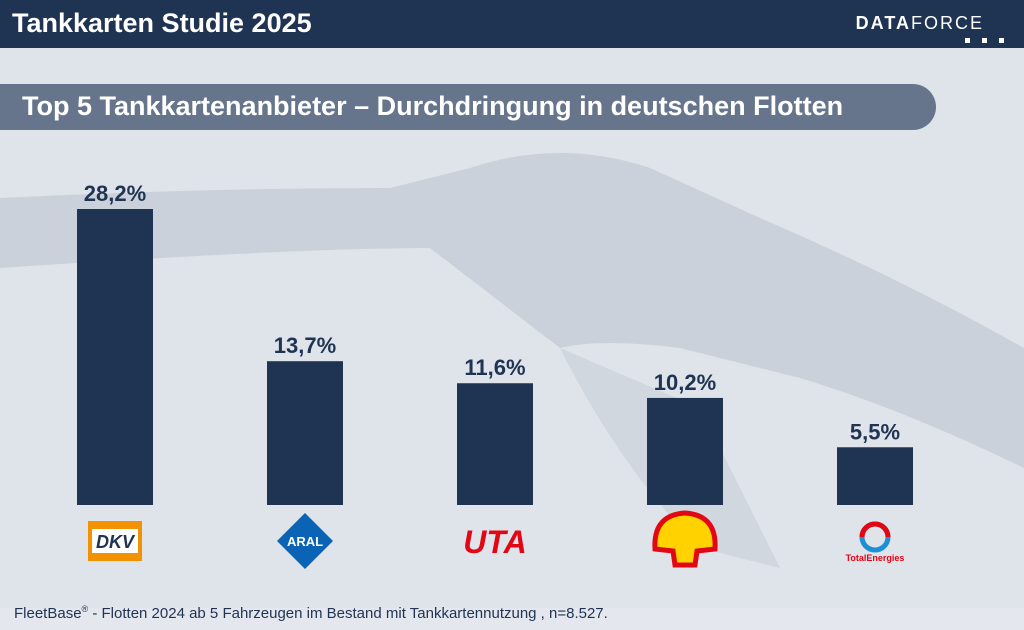 The height and width of the screenshot is (630, 1024). Describe the element at coordinates (875, 476) in the screenshot. I see `bar-totalenergies` at that location.